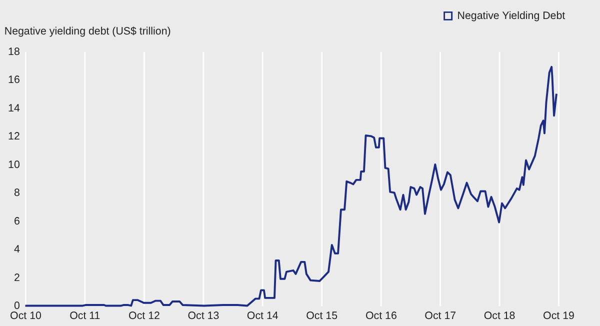 The image size is (600, 326). What do you see at coordinates (85, 316) in the screenshot?
I see `x-tick-label: Oct 11` at bounding box center [85, 316].